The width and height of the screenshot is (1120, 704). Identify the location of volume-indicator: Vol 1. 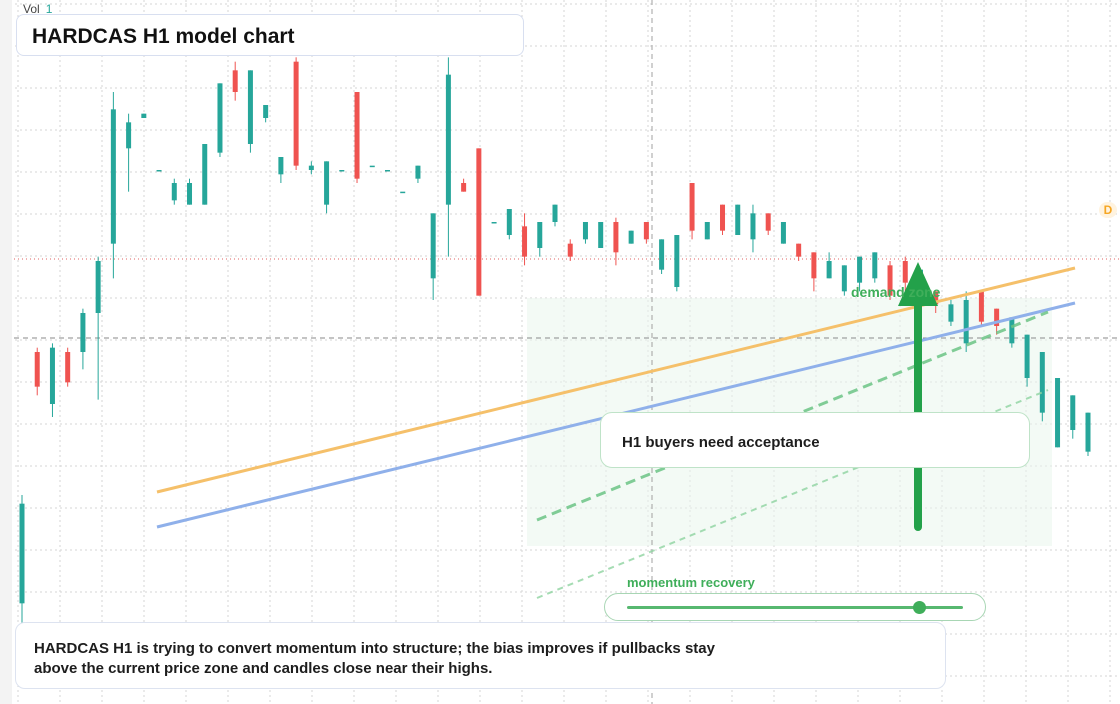
(37, 9).